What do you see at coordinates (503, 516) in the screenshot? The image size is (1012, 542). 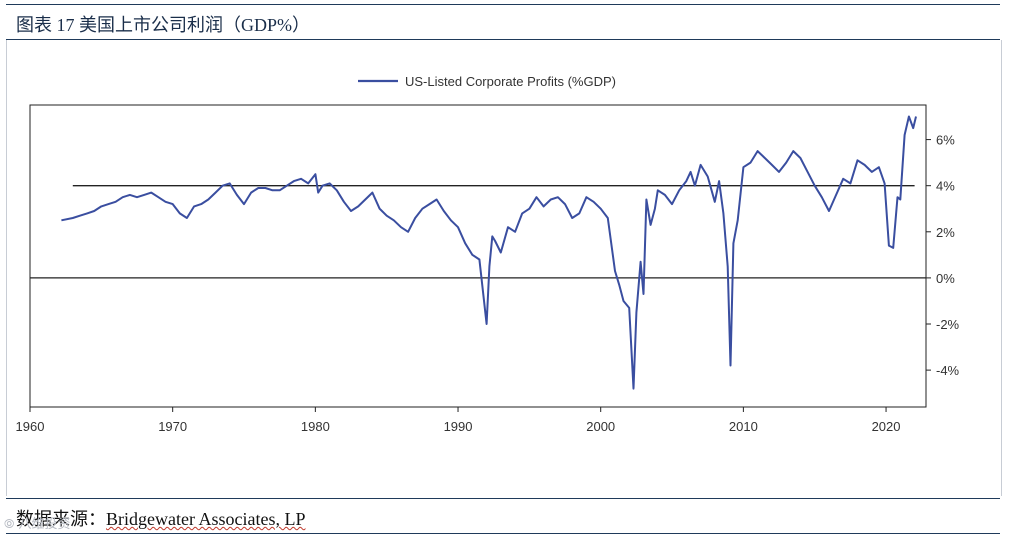 I see `figure-footer: 数据来源：Bridgewater Associates, LP` at bounding box center [503, 516].